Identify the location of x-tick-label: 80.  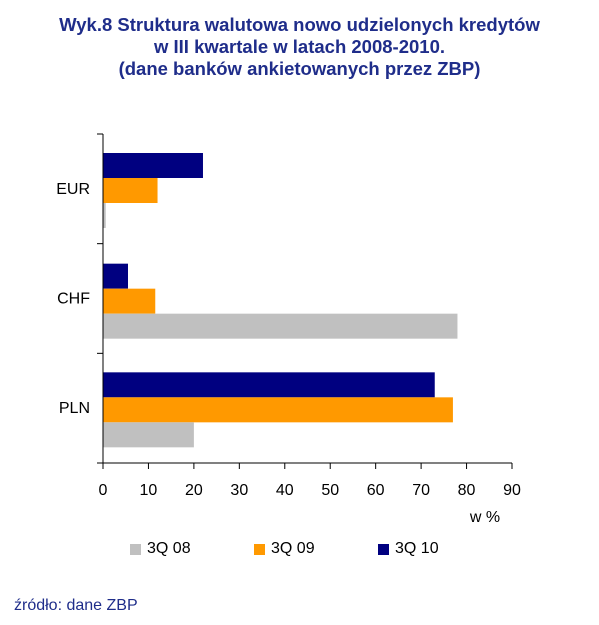
(467, 490).